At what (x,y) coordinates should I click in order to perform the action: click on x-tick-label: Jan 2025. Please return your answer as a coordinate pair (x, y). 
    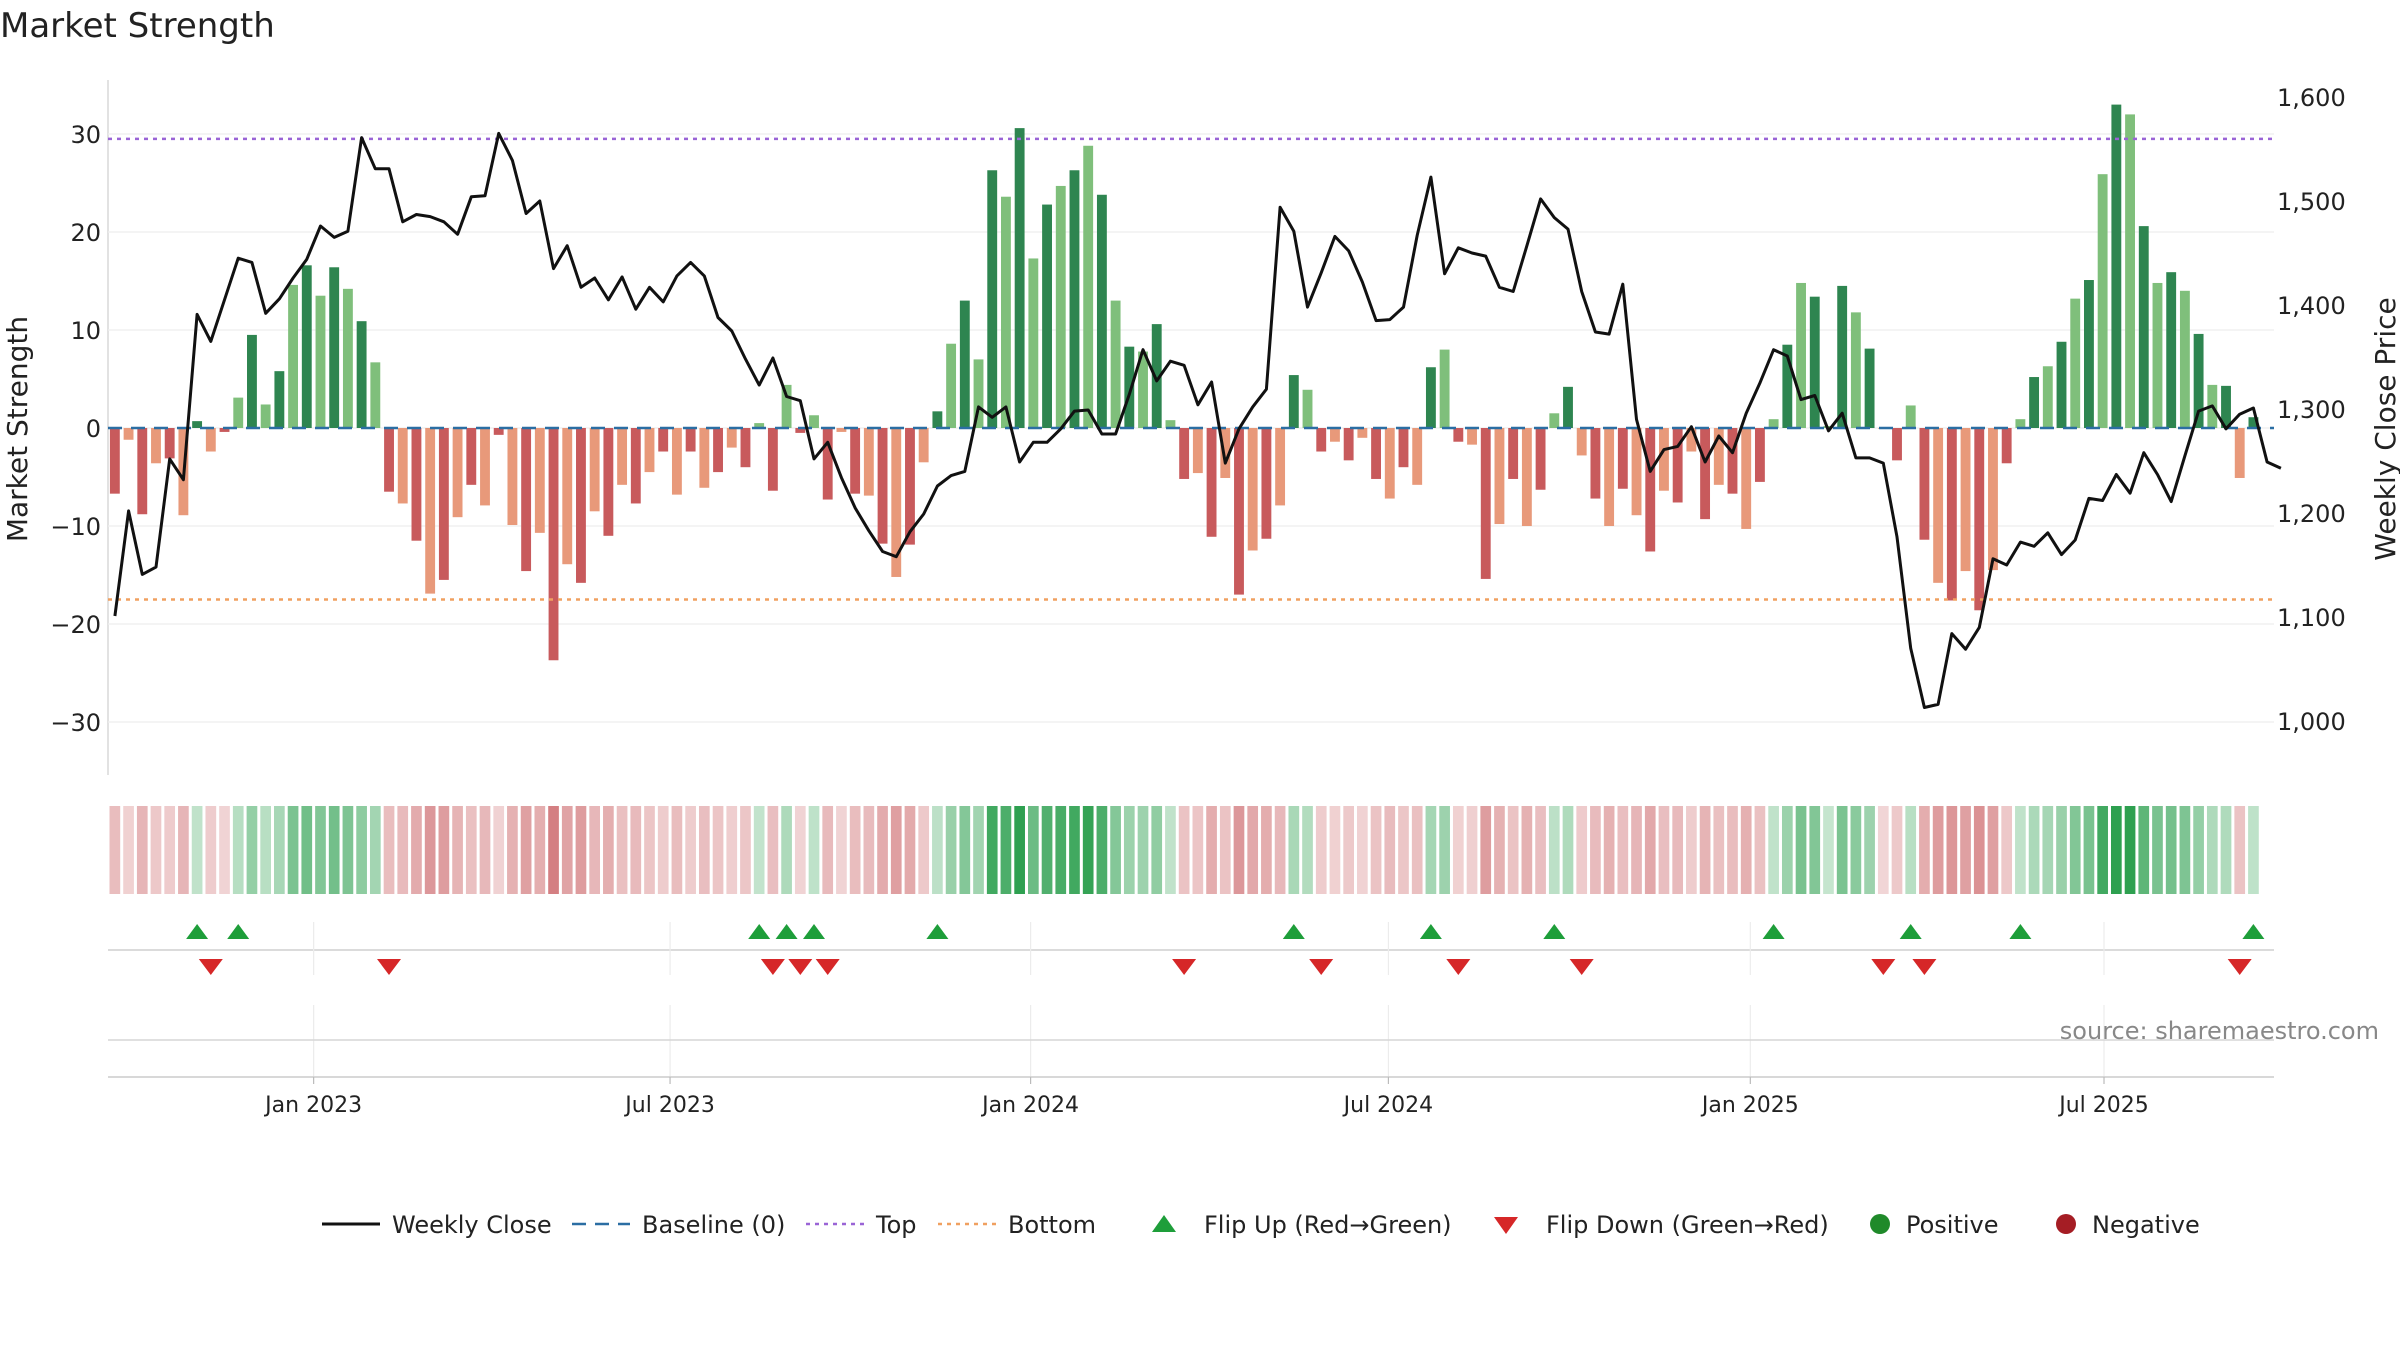
    Looking at the image, I should click on (1749, 1105).